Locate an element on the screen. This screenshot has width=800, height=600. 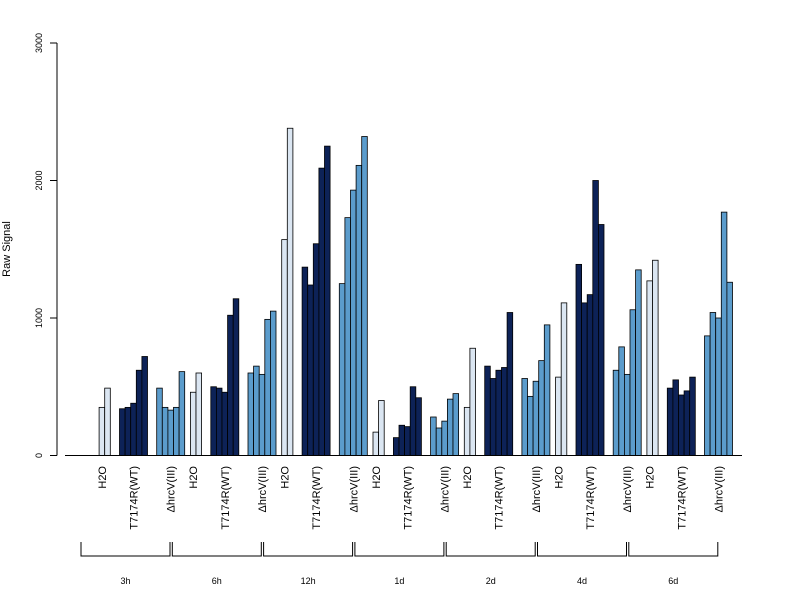
time-group-brackets: 3h 6h 12h 1d 2d 4d 6d is located at coordinates (399, 564).